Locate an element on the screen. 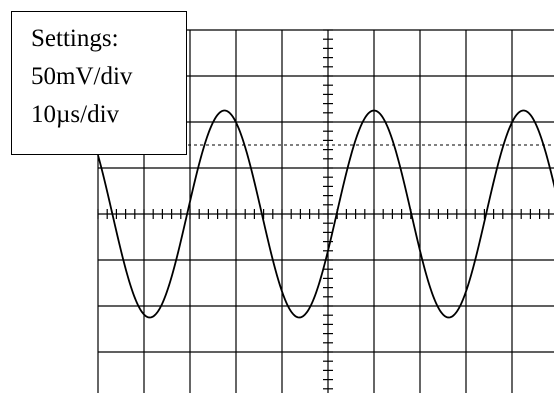 The image size is (554, 393). volts-per-division: 50mV/div is located at coordinates (82, 76).